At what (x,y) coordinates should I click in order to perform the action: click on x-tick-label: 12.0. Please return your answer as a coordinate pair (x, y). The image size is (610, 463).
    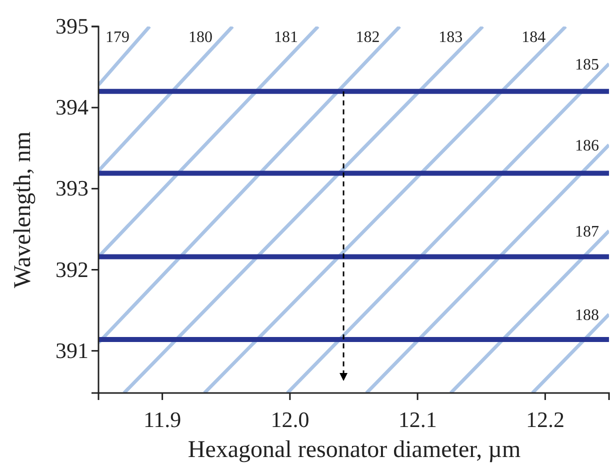
    Looking at the image, I should click on (290, 419).